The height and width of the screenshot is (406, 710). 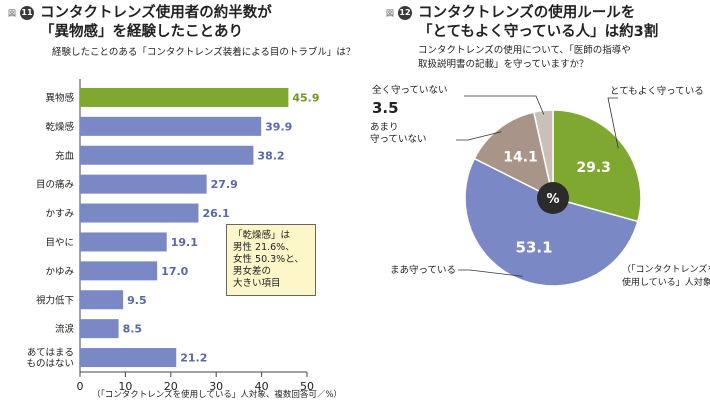 What do you see at coordinates (593, 168) in the screenshot?
I see `pie-value-label: 29.3` at bounding box center [593, 168].